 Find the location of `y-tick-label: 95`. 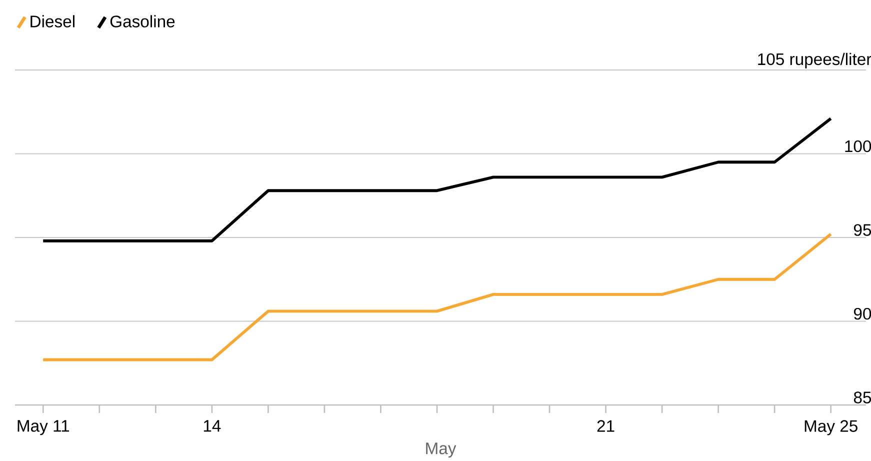

y-tick-label: 95 is located at coordinates (862, 230).